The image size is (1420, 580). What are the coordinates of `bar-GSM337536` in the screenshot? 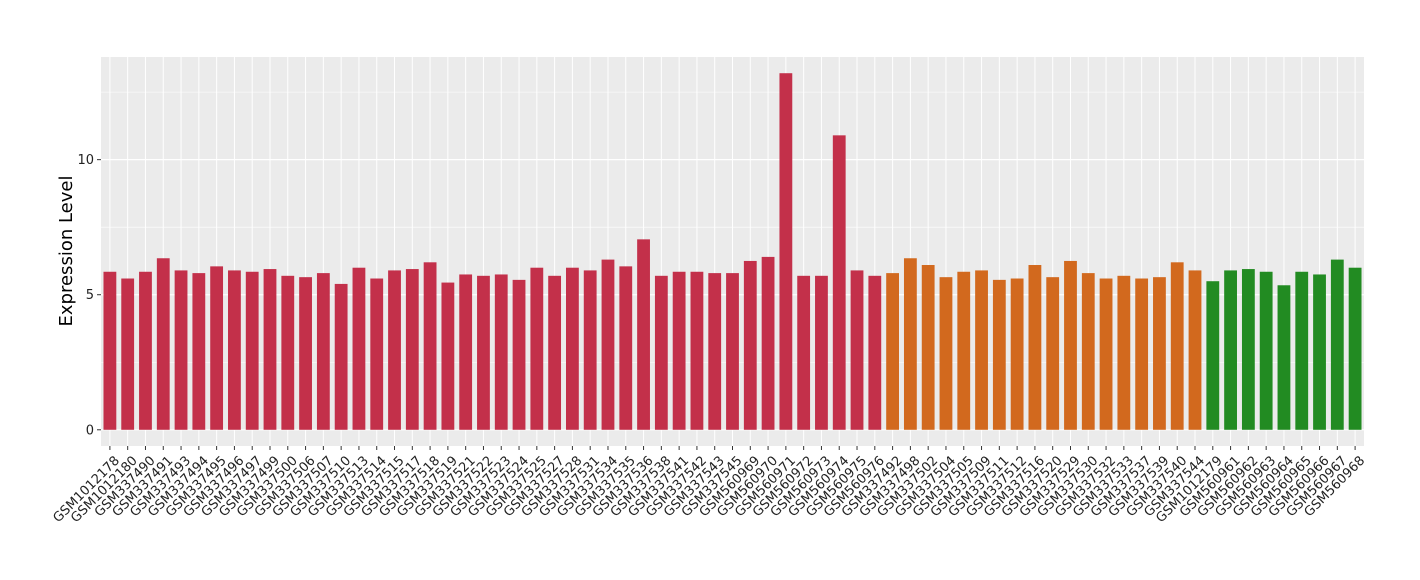 It's located at (643, 334).